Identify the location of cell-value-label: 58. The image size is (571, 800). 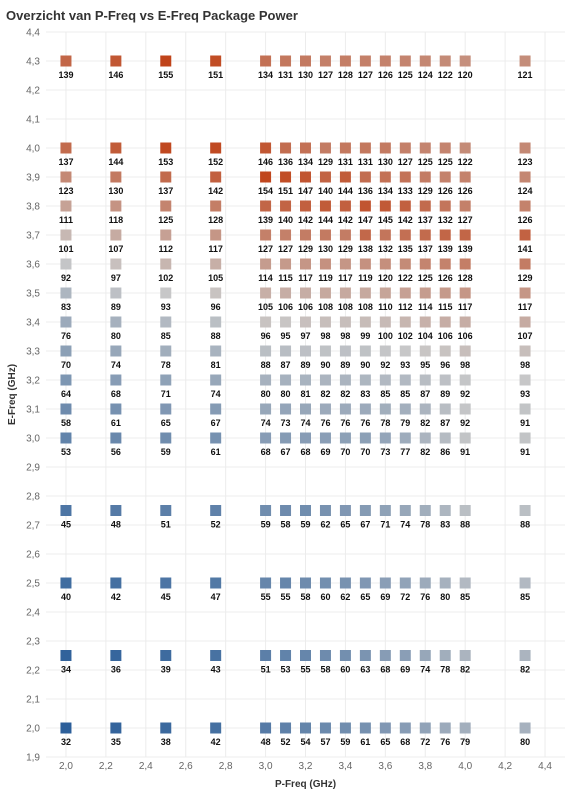
(286, 525).